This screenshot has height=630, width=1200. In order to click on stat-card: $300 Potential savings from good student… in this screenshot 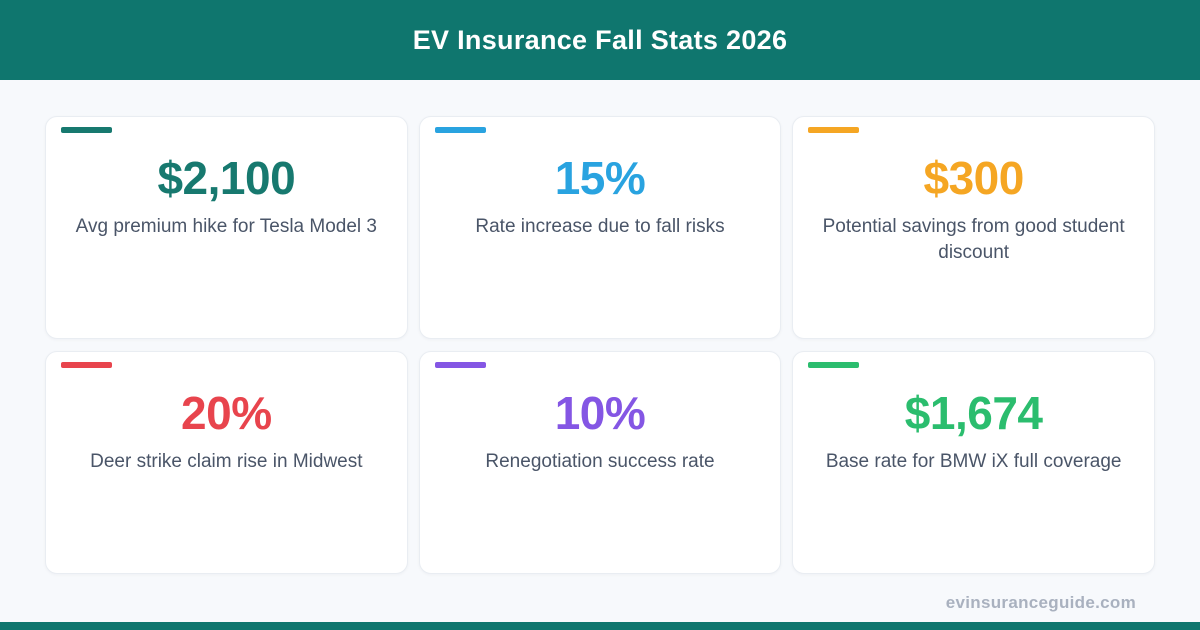, I will do `click(973, 227)`.